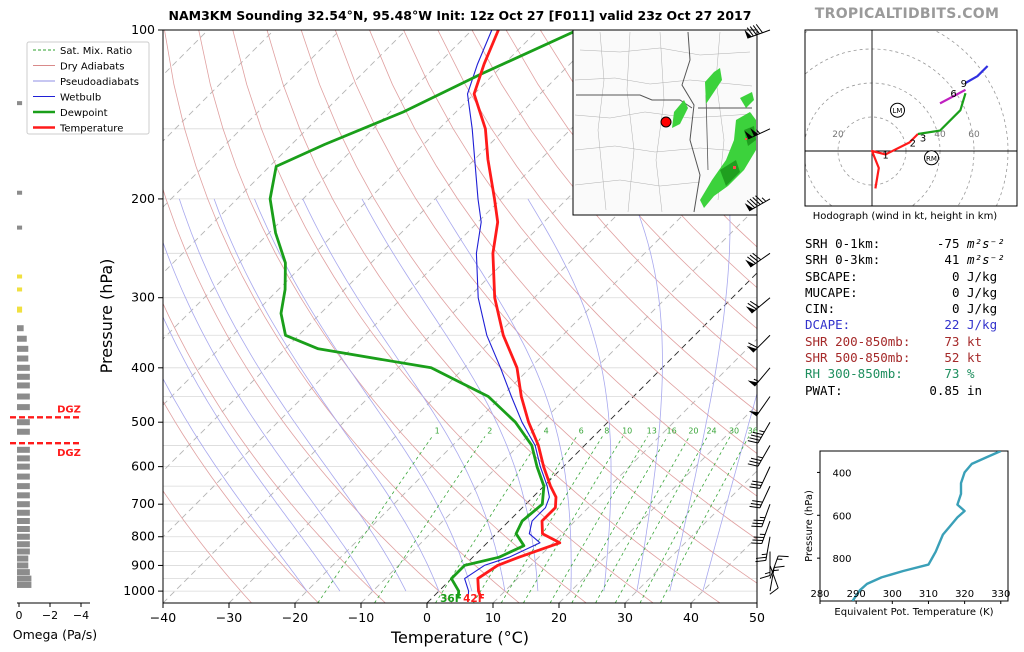  Describe the element at coordinates (84, 113) in the screenshot. I see `legend-label: Dewpoint` at that location.